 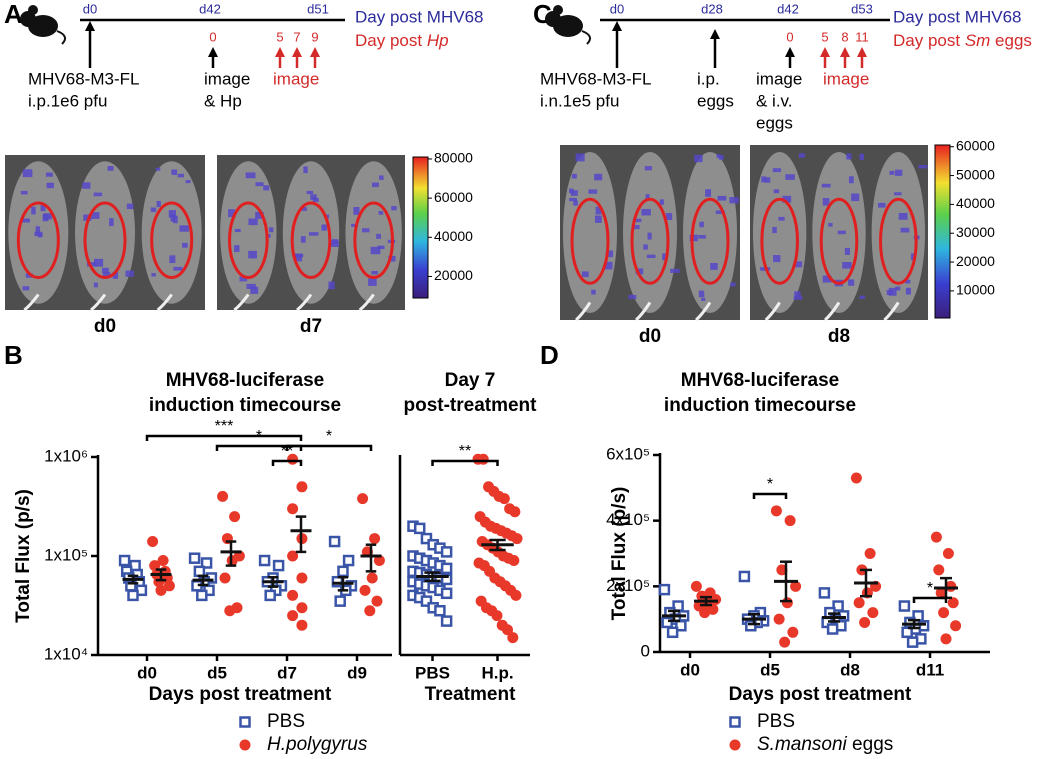 I want to click on colorbar-tick-label: 20000, so click(x=975, y=261).